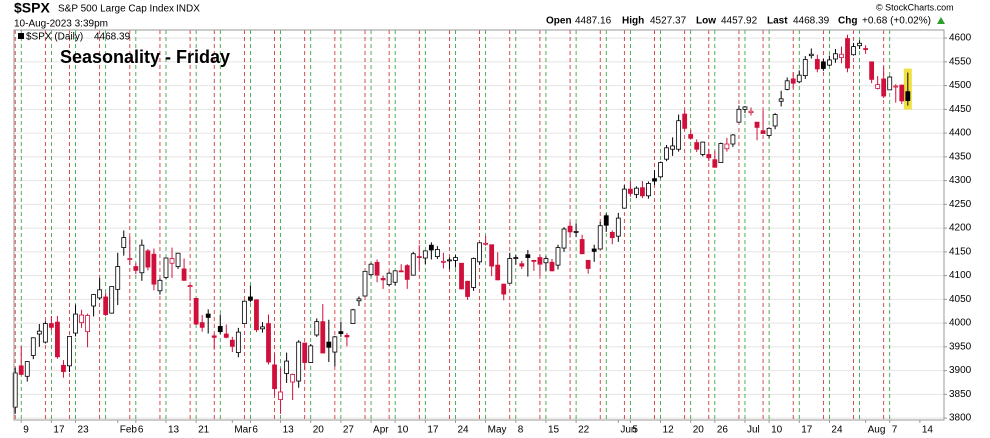 Image resolution: width=990 pixels, height=438 pixels. Describe the element at coordinates (960, 204) in the screenshot. I see `y-tick-label: 4250` at that location.